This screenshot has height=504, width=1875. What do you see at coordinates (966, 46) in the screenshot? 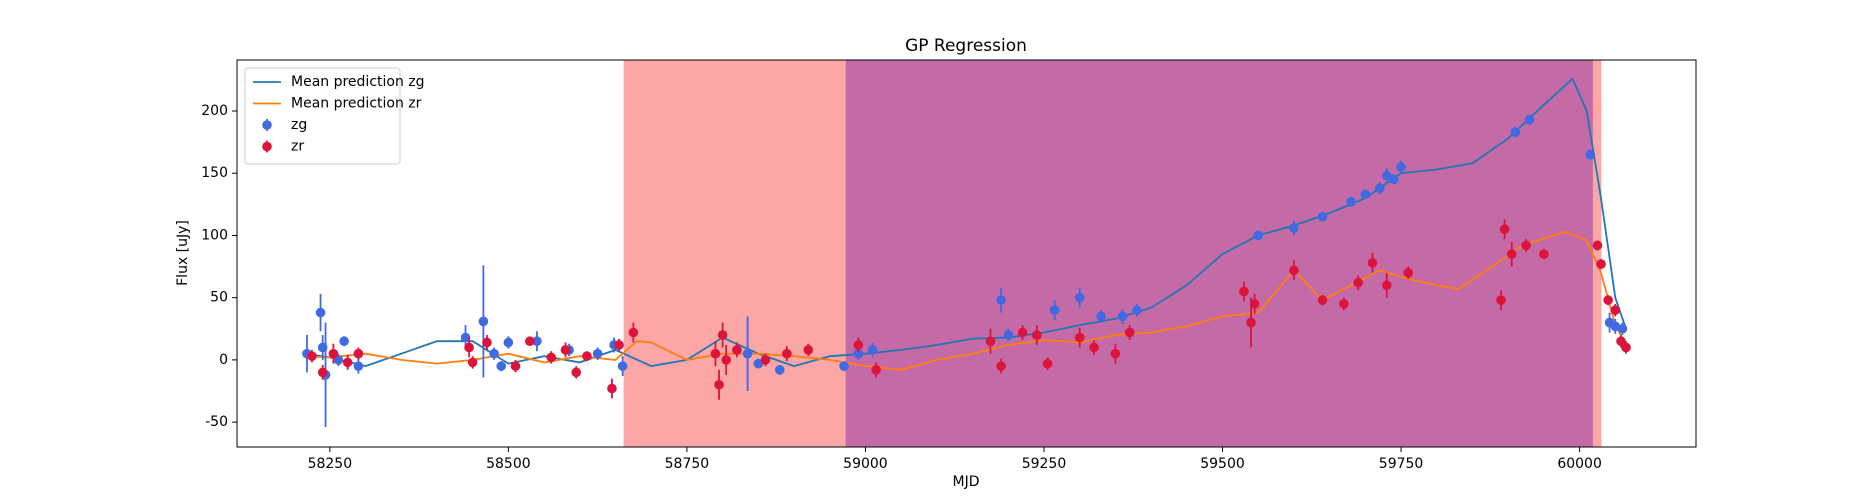
I see `chart-title: GP Regression` at bounding box center [966, 46].